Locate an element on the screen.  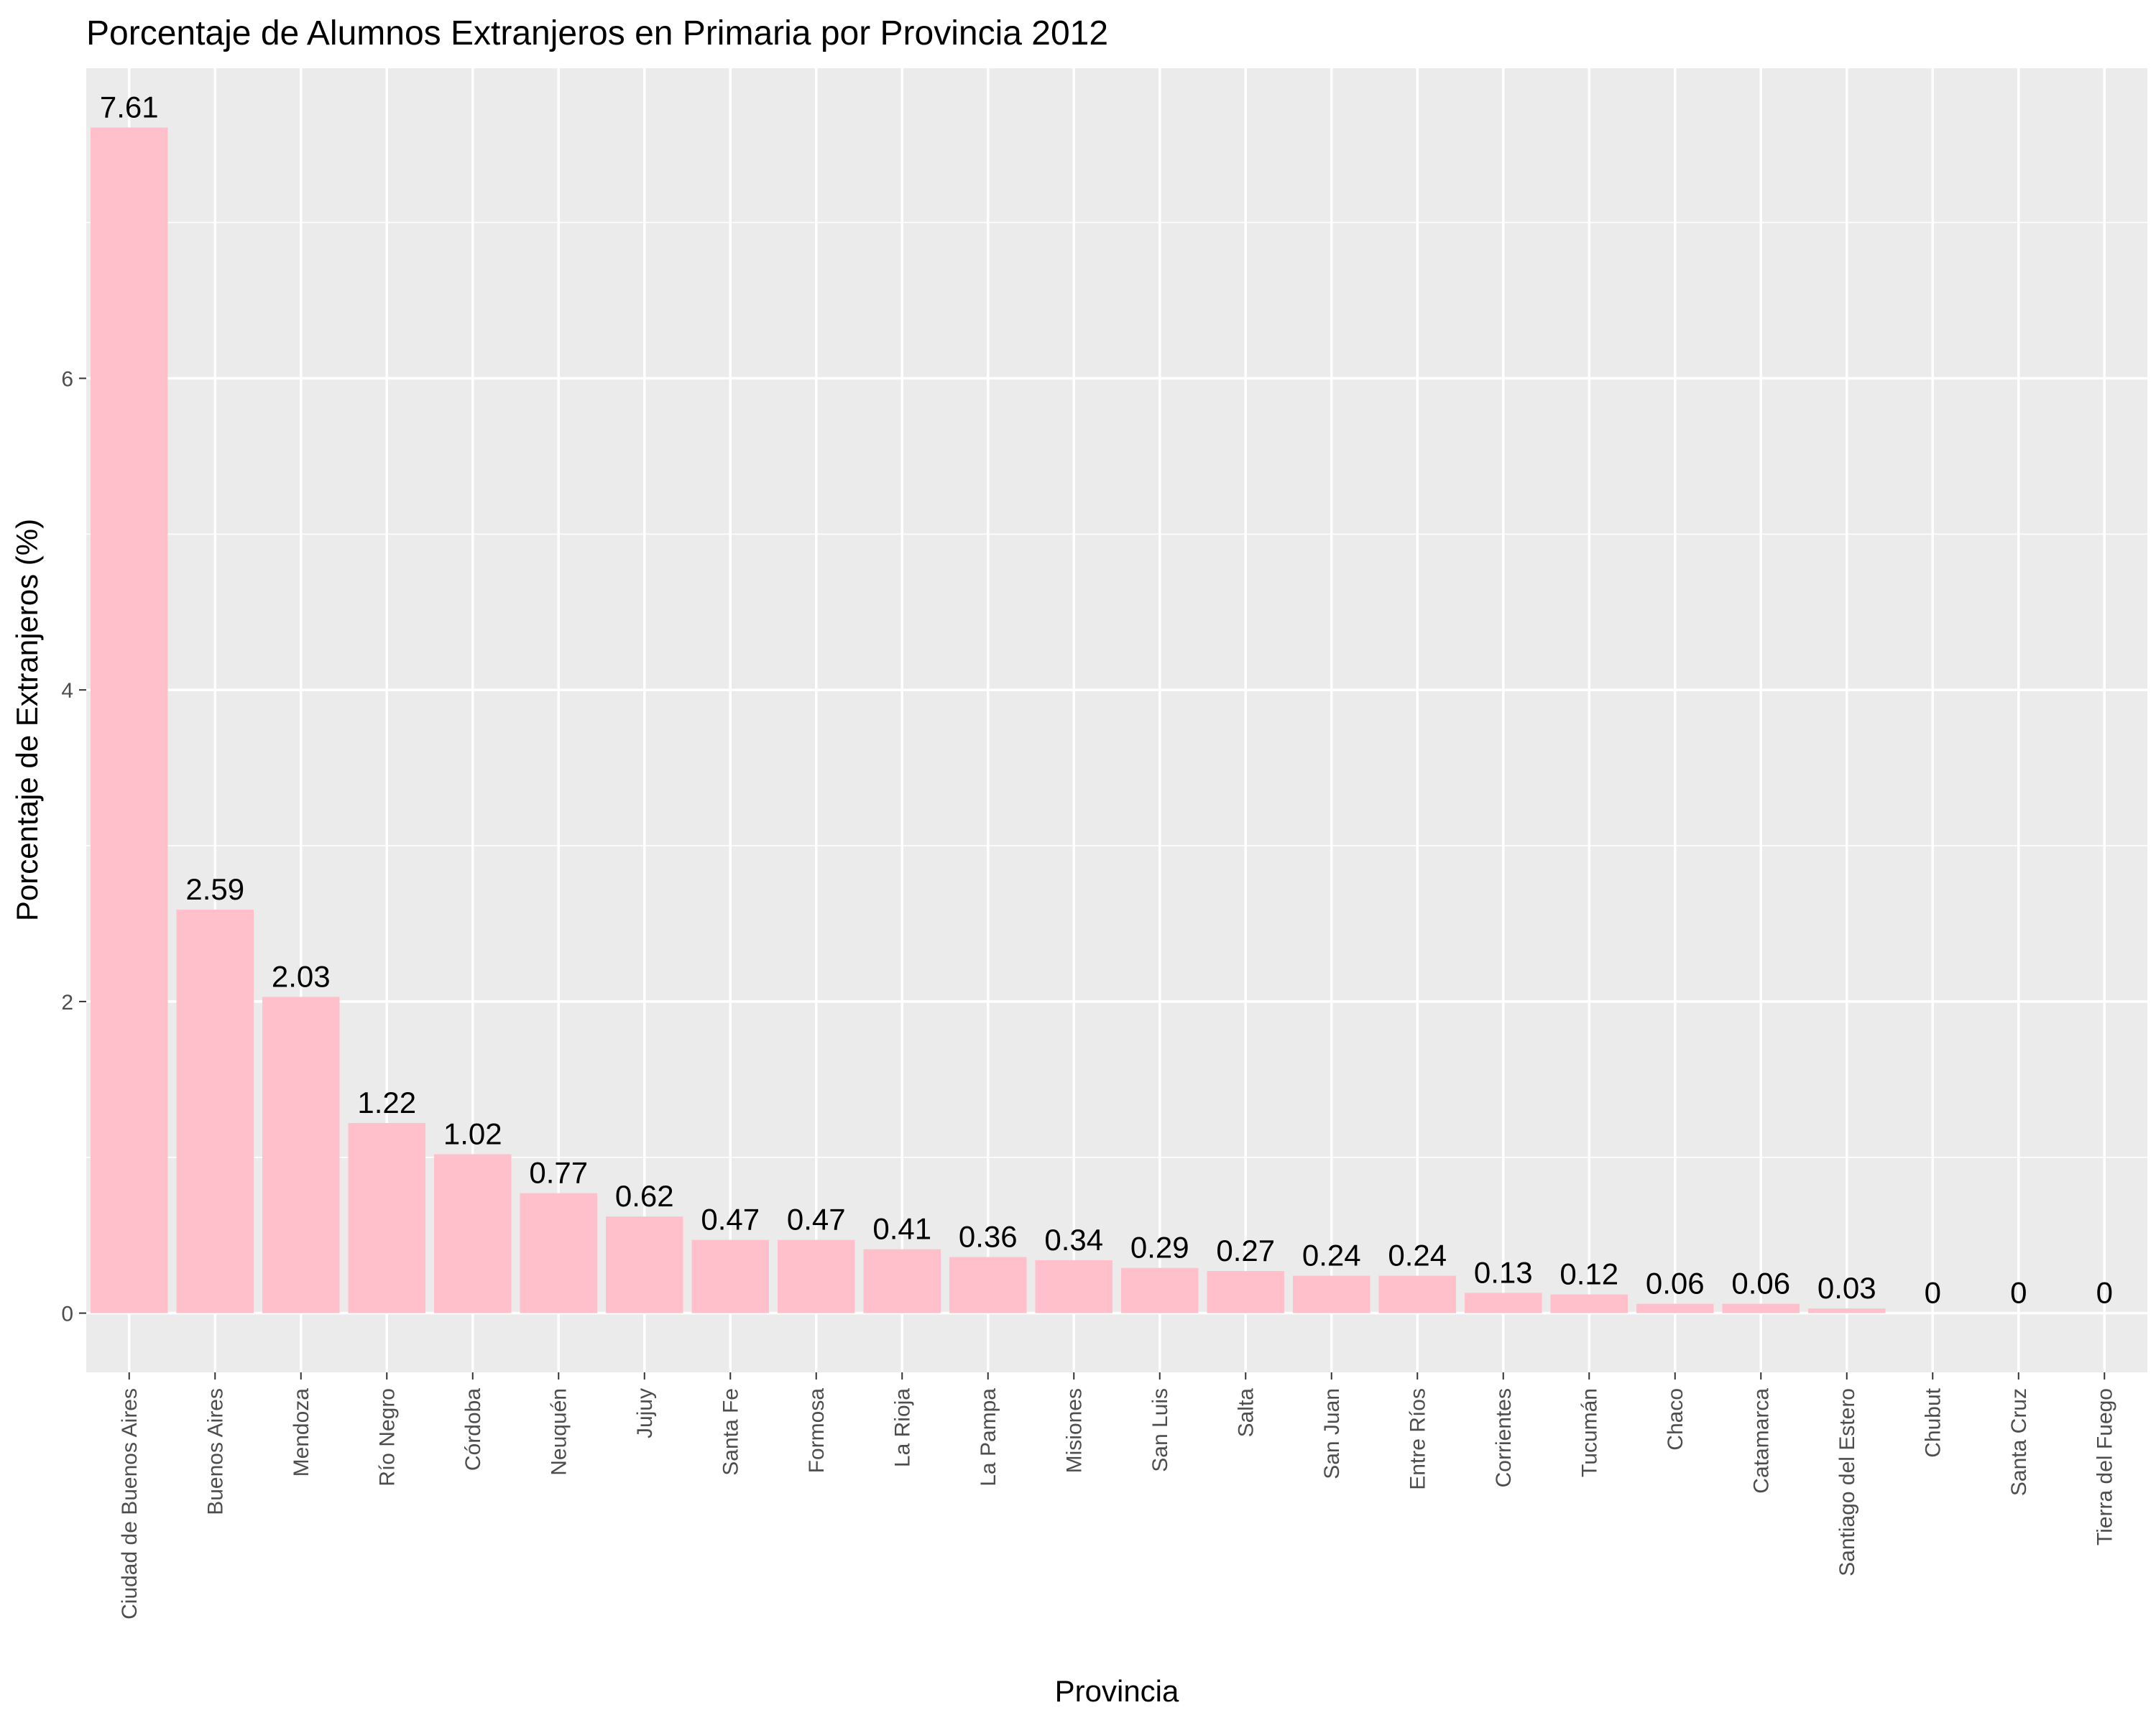
x-tick-label: Catamarca is located at coordinates (1761, 1441).